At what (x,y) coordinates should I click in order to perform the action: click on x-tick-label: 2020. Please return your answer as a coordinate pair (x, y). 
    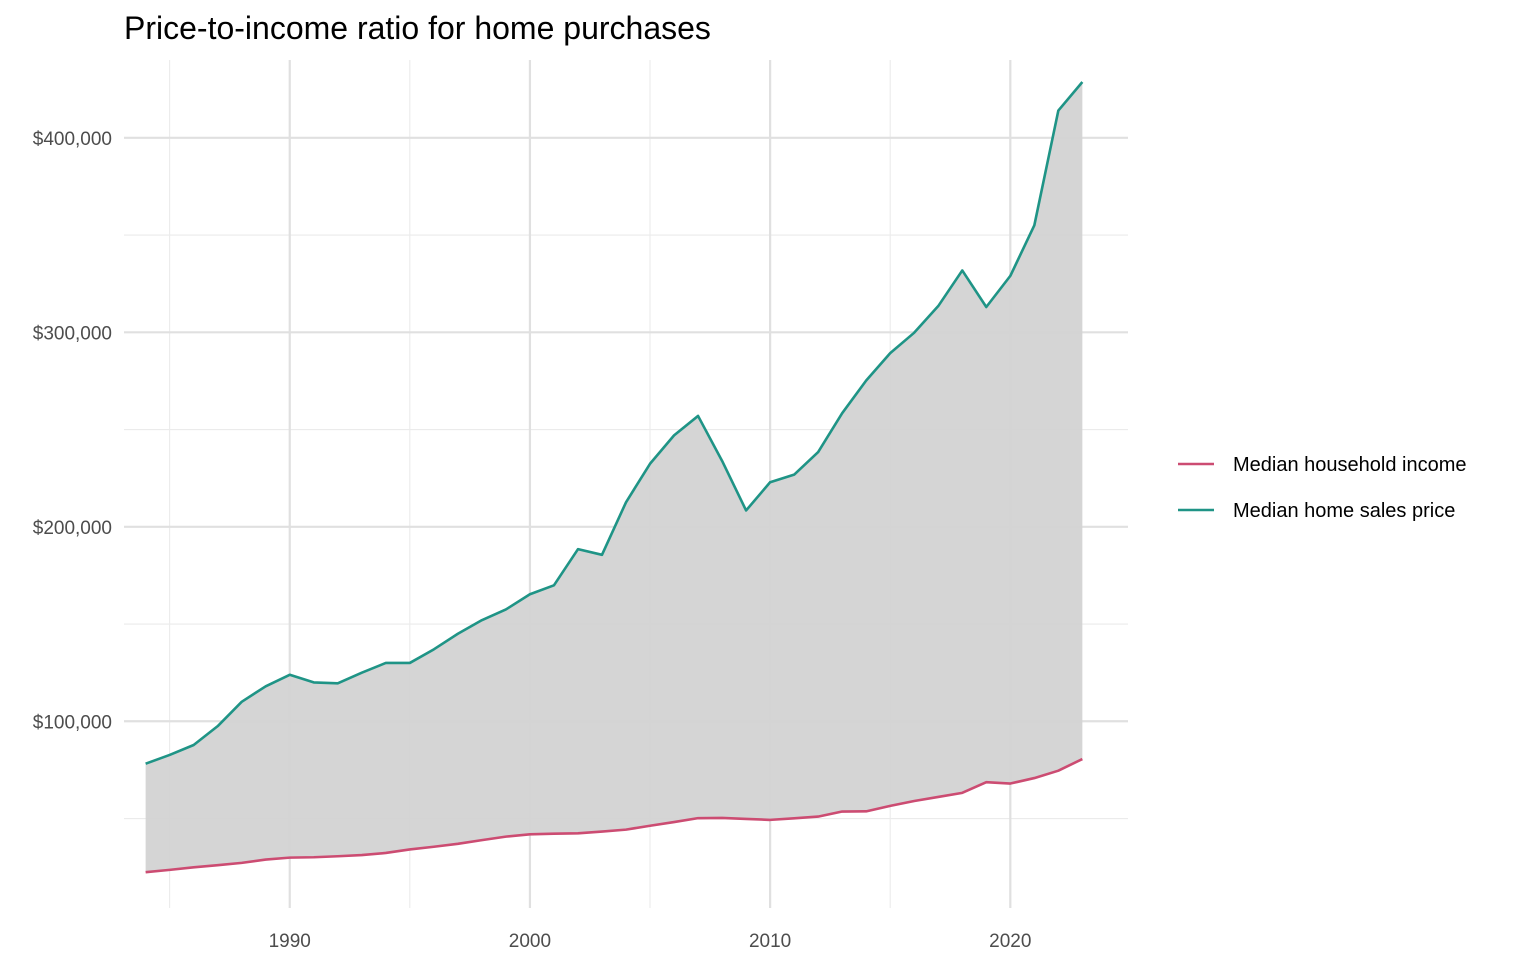
    Looking at the image, I should click on (1010, 941).